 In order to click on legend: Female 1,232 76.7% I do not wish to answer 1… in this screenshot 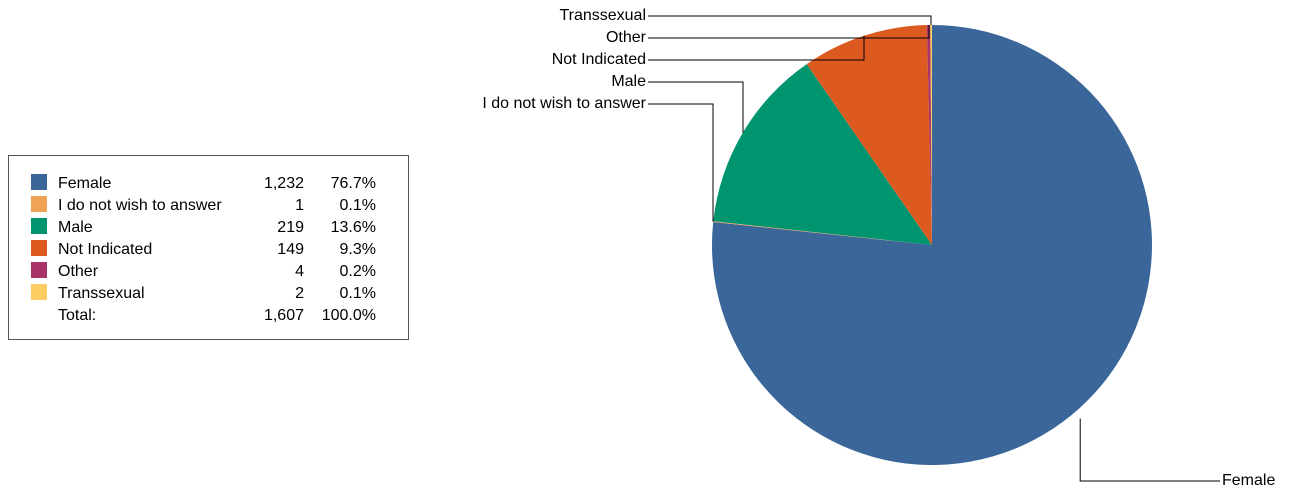, I will do `click(208, 247)`.